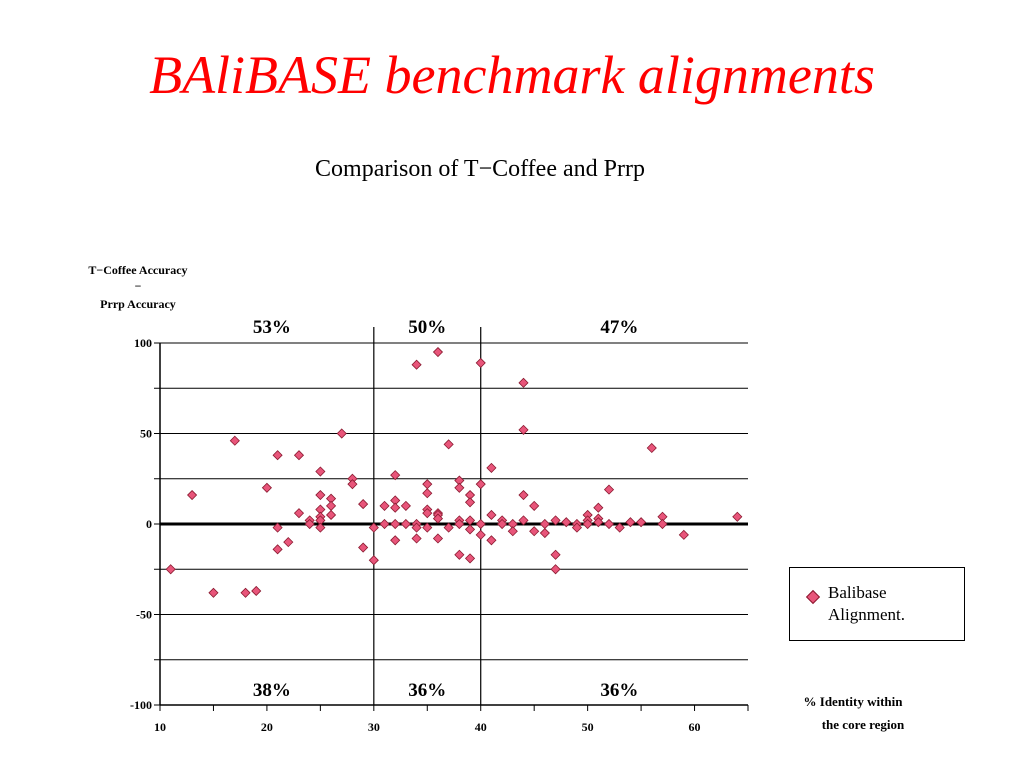 The width and height of the screenshot is (1024, 768). I want to click on legend-label: Balibase Alignment., so click(866, 604).